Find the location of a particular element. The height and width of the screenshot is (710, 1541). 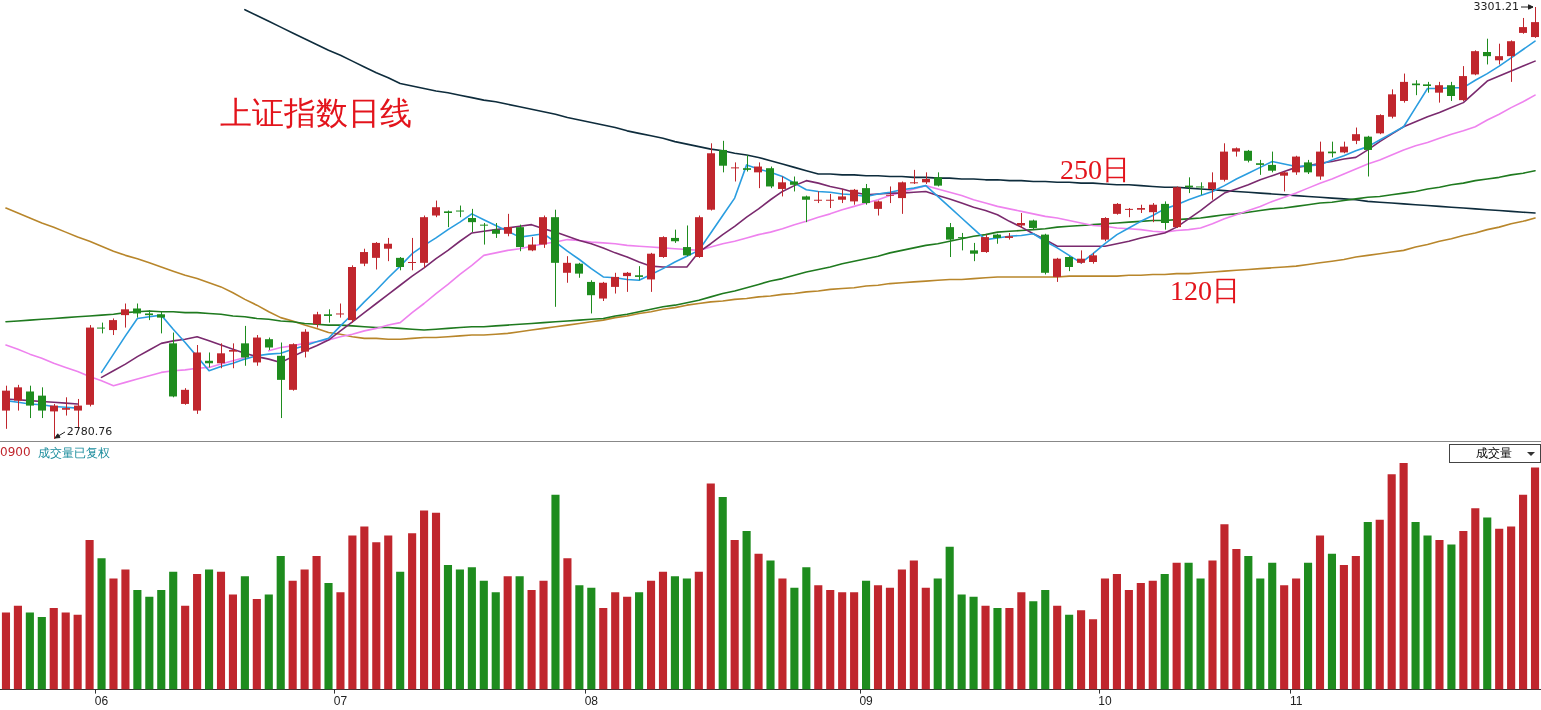

annotation: 120日 is located at coordinates (1205, 291).